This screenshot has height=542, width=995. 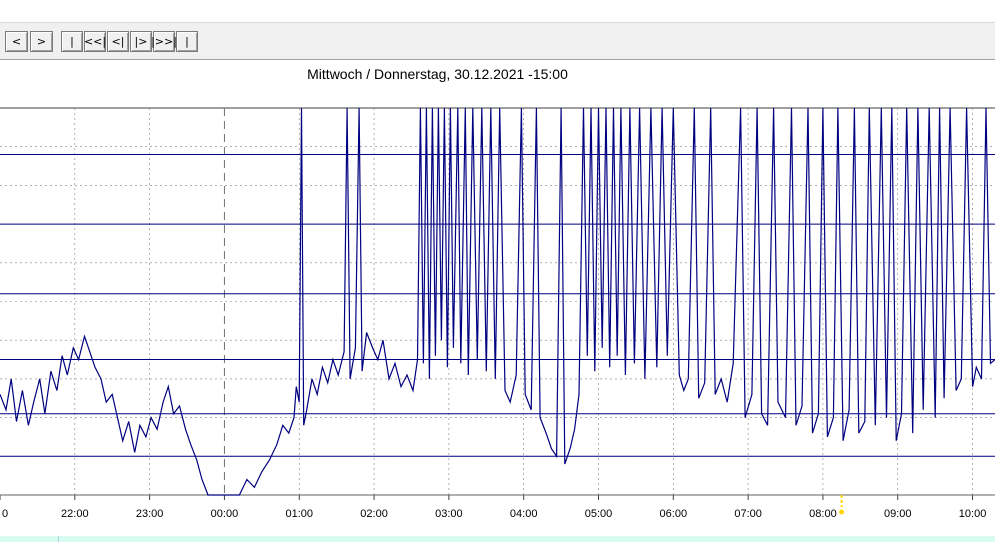 I want to click on x-tick-label: 05:00, so click(x=599, y=514).